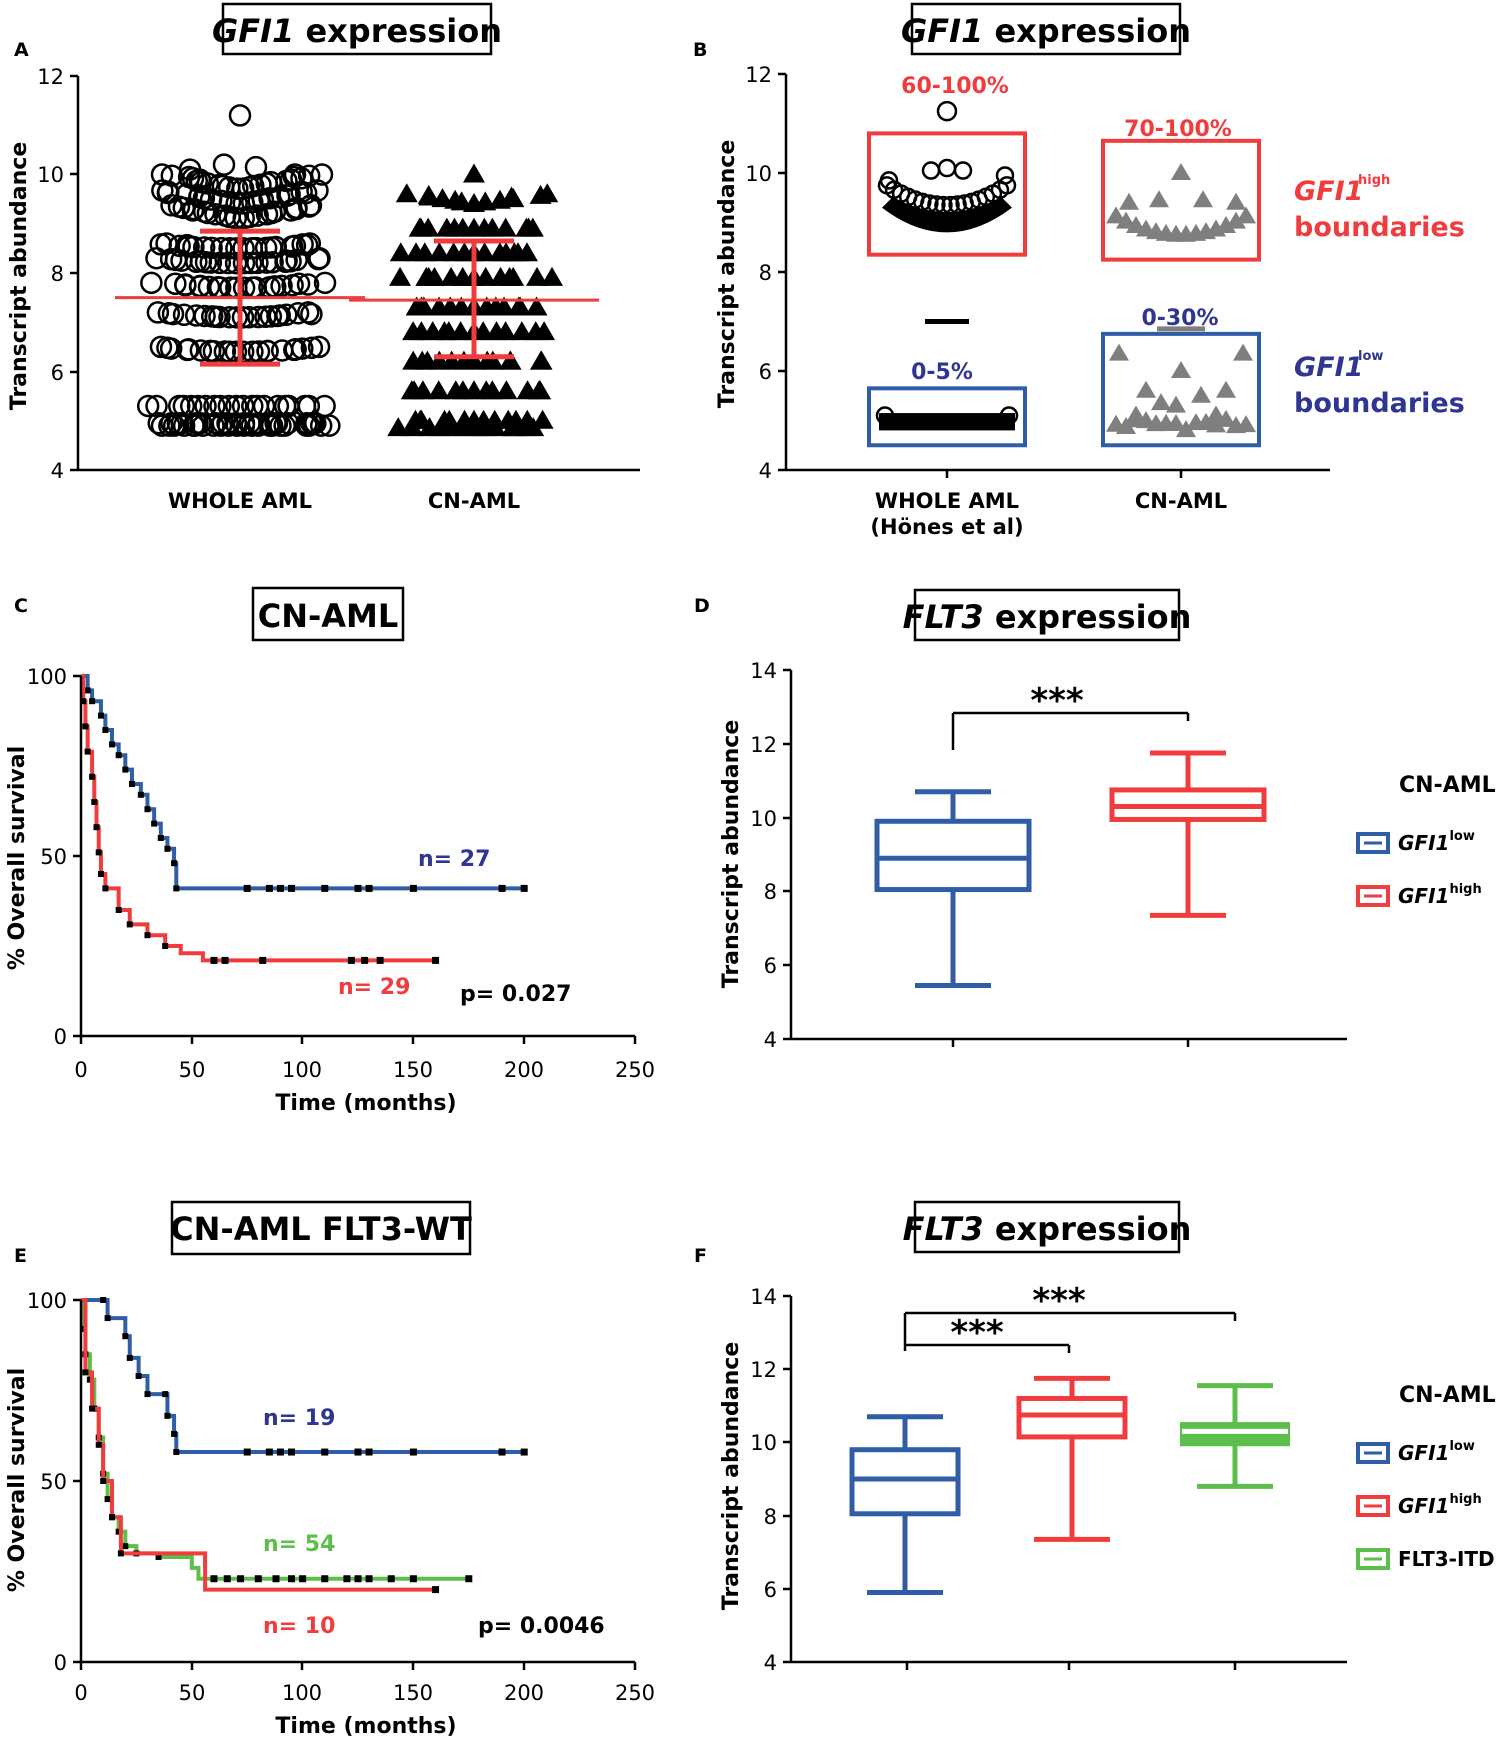 The width and height of the screenshot is (1500, 1741). I want to click on panel-d-legend-swatch, so click(1373, 896).